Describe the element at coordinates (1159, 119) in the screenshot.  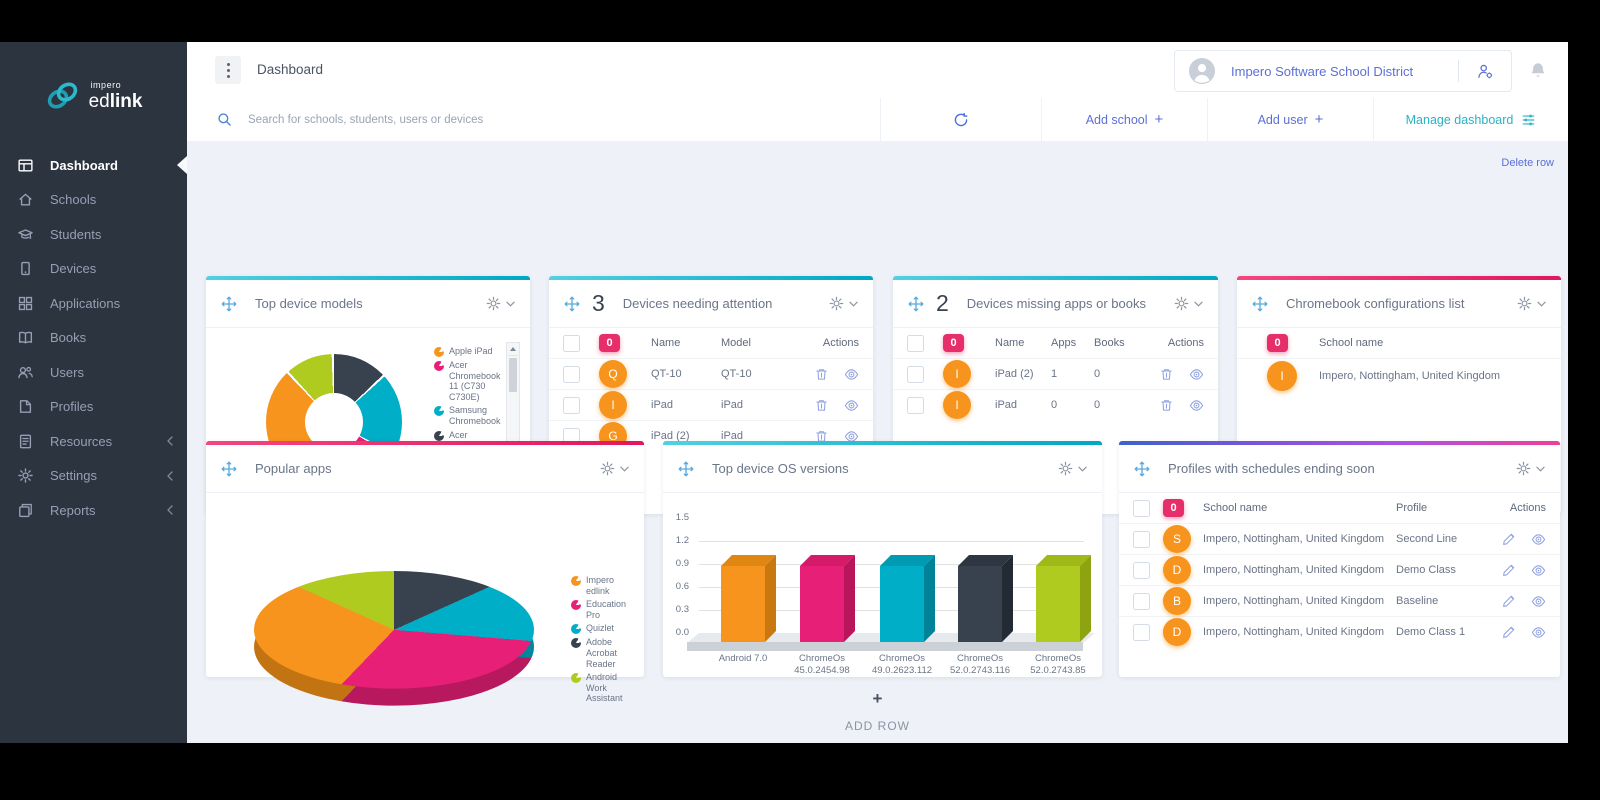
I see `plus-icon: +` at that location.